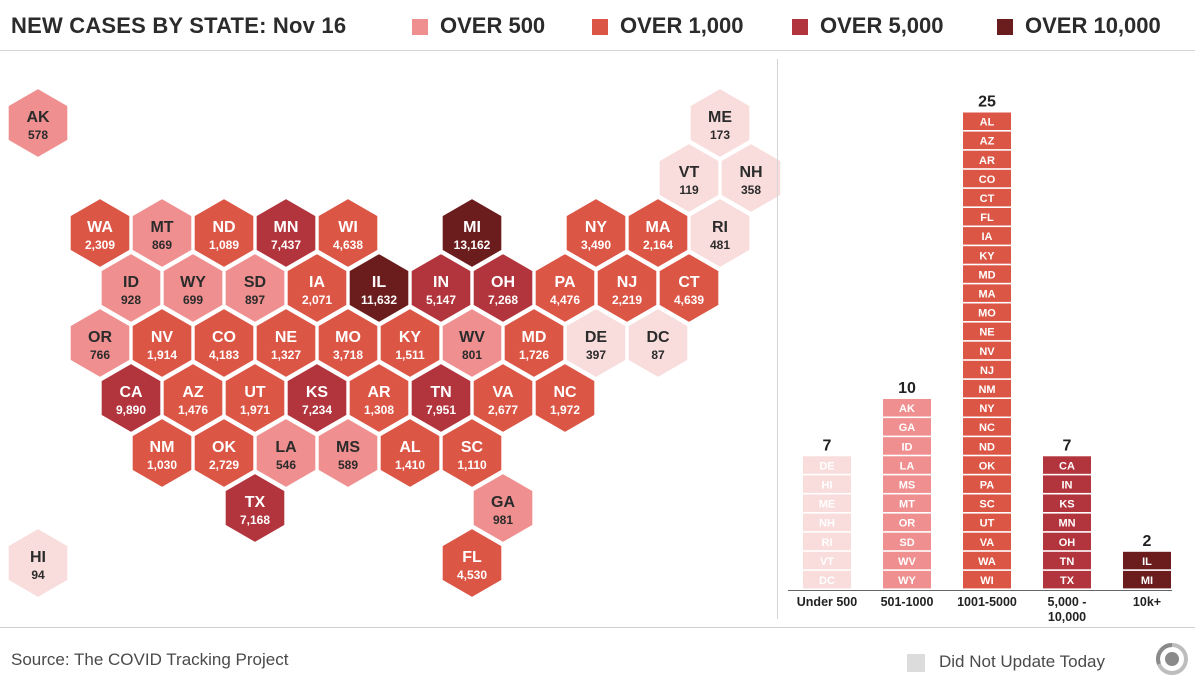  What do you see at coordinates (987, 102) in the screenshot?
I see `bar-count-label: 25` at bounding box center [987, 102].